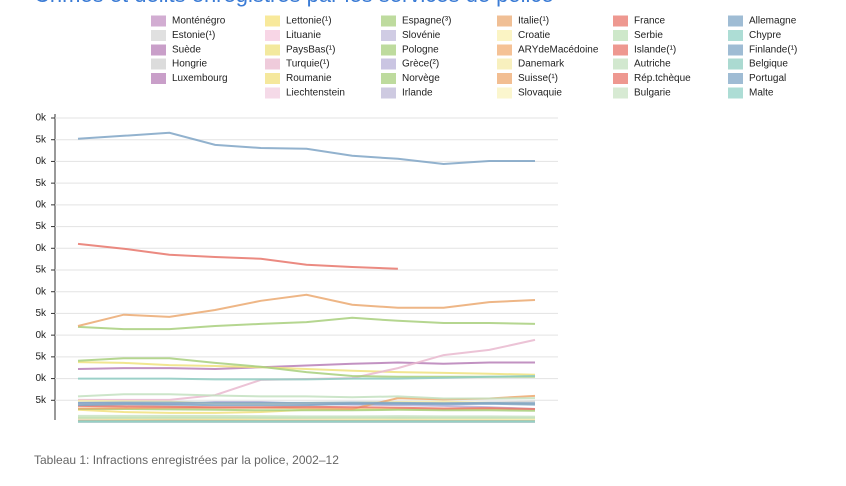 This screenshot has height=486, width=846. Describe the element at coordinates (652, 93) in the screenshot. I see `legend-label: Bulgarie` at that location.